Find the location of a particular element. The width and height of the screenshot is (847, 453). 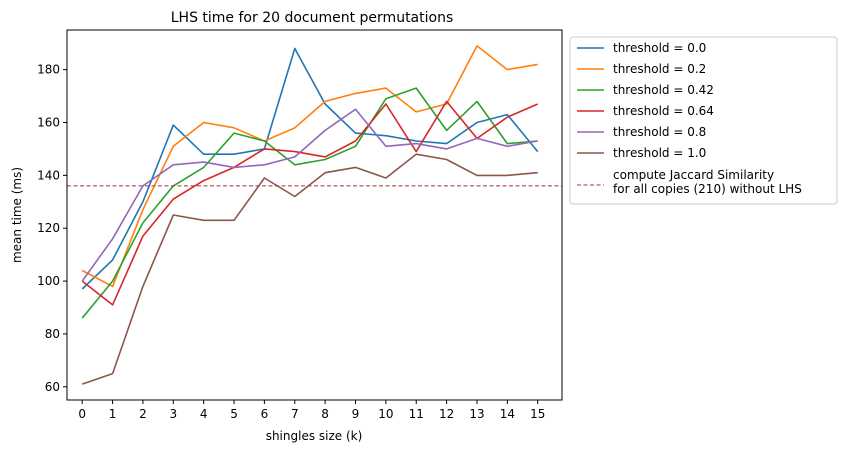

legend-label-reference-0: compute Jaccard Similarity is located at coordinates (693, 175).